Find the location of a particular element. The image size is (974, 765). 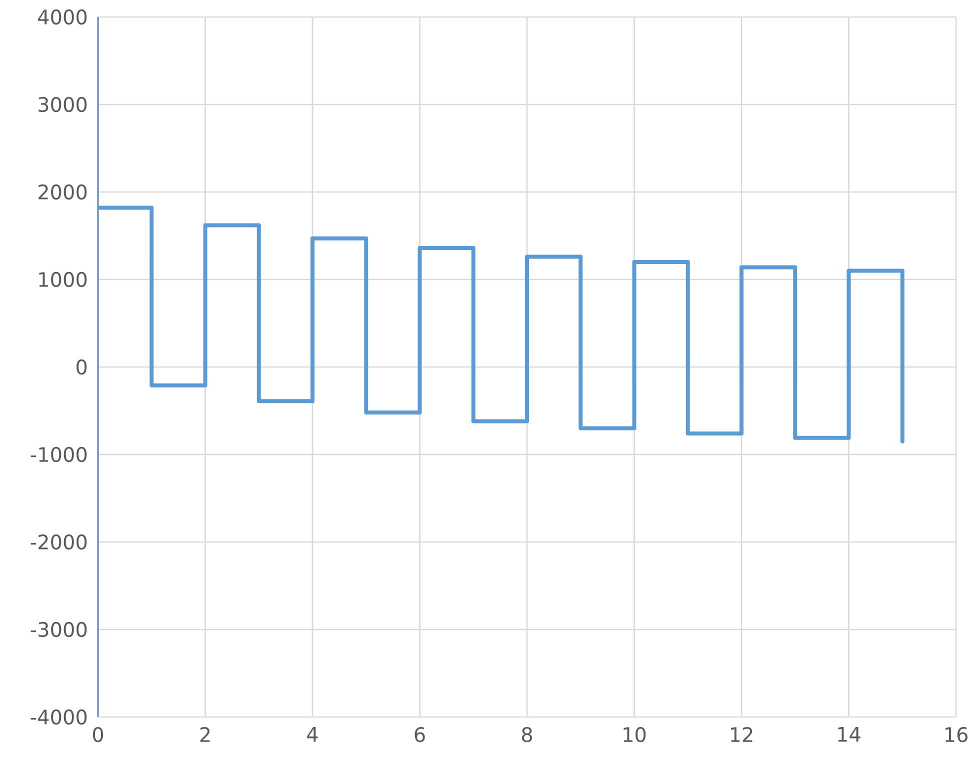

x-tick-label: 4 is located at coordinates (312, 734).